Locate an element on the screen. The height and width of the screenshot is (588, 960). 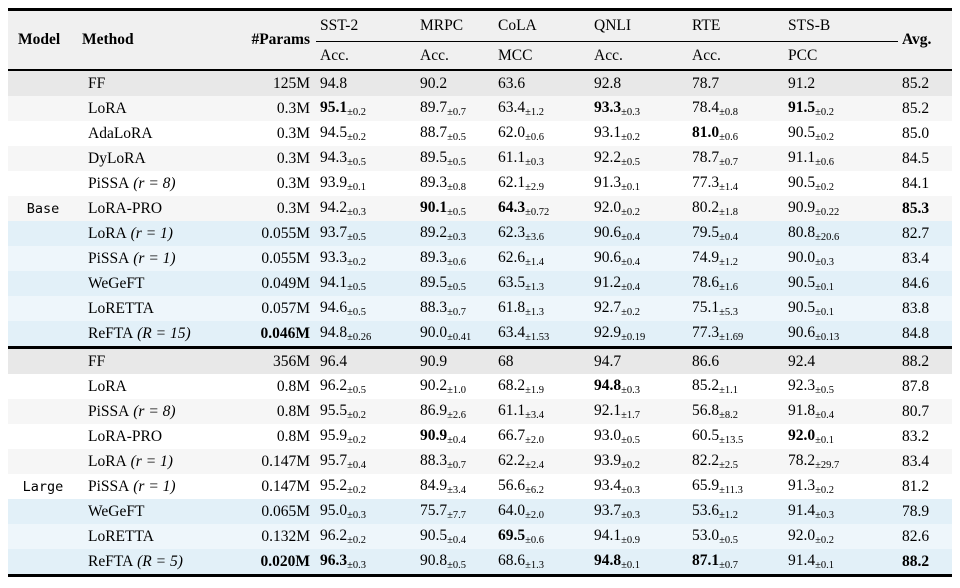
method-cell: LoRA is located at coordinates (159, 108).